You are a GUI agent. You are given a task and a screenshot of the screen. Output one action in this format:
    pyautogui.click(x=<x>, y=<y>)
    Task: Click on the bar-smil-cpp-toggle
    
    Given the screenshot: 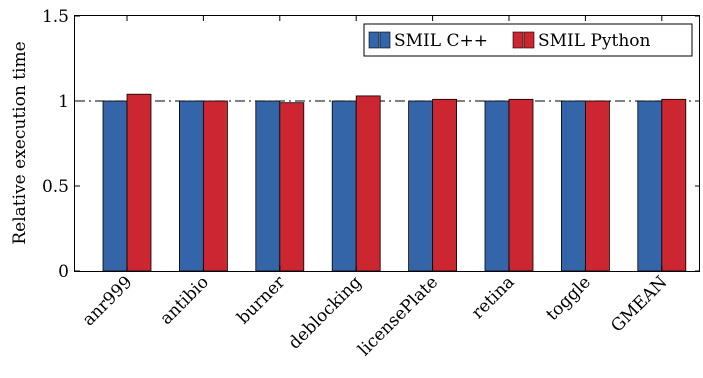 What is the action you would take?
    pyautogui.click(x=573, y=186)
    